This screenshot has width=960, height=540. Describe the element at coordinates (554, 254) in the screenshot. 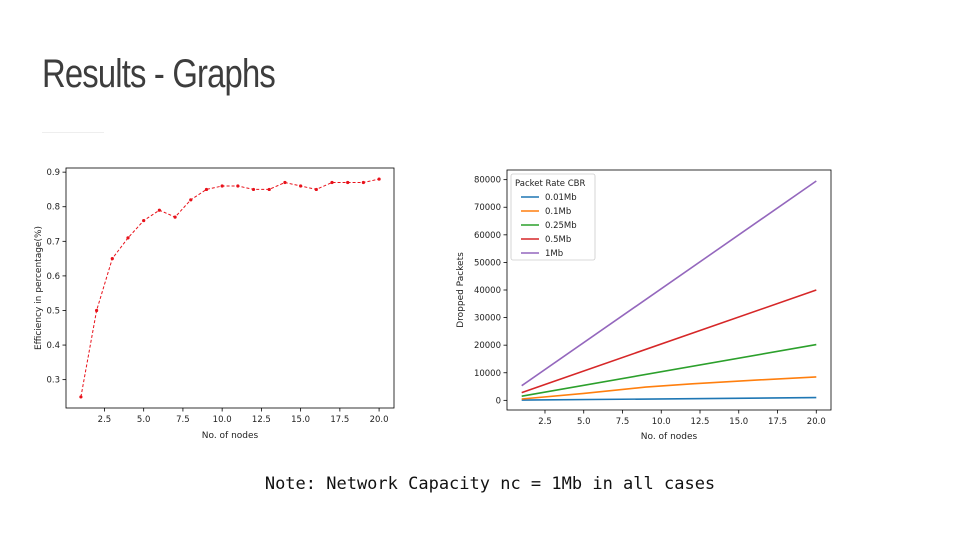

I see `legend-label: 1Mb` at that location.